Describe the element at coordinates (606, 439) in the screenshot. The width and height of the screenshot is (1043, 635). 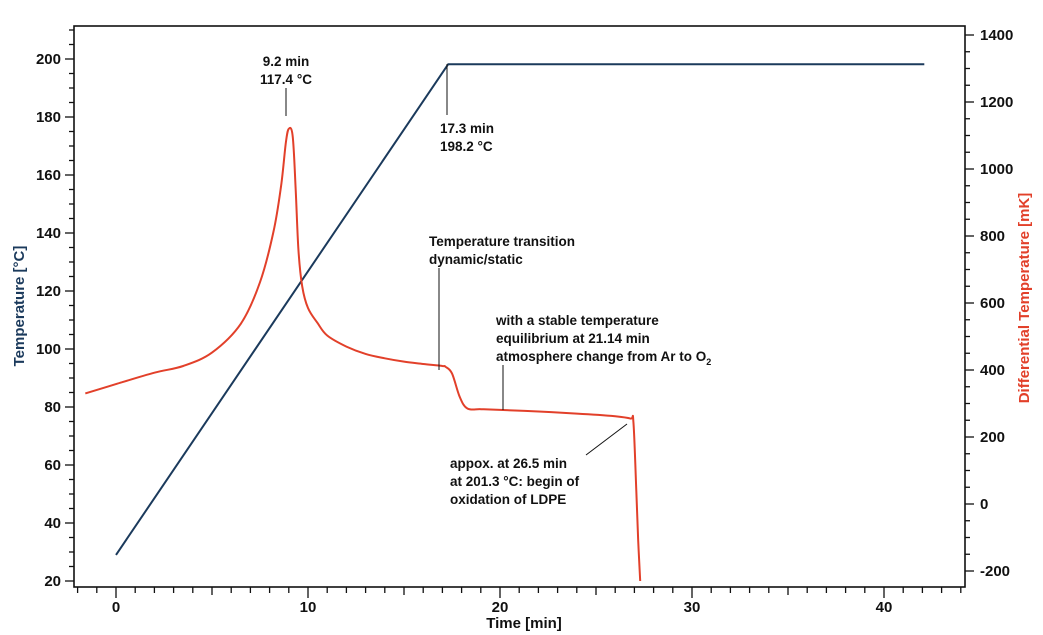
I see `annotation-line-oxidation` at that location.